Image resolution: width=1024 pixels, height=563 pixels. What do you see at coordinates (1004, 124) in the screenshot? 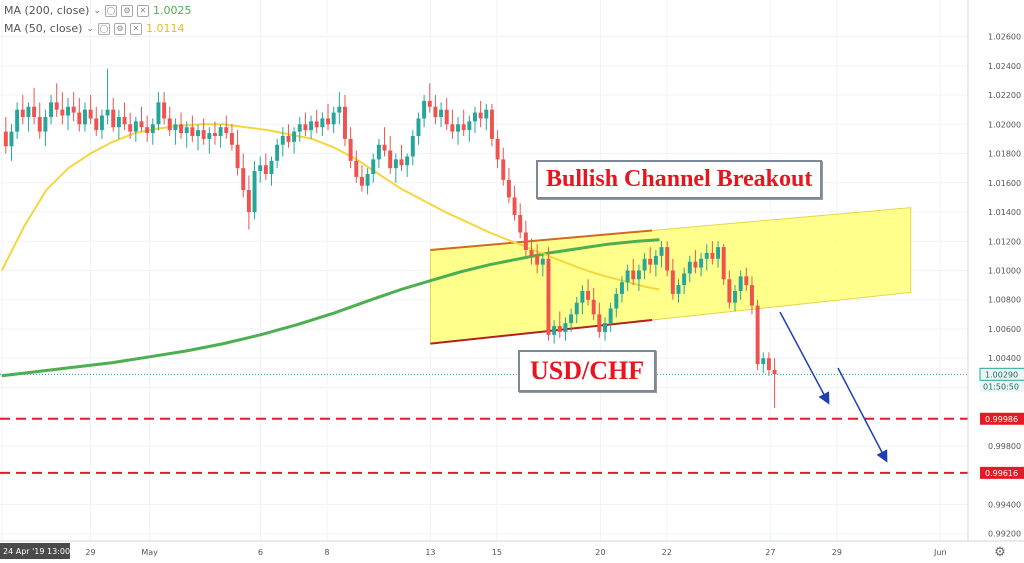
I see `price-tick-label: 1.02000` at bounding box center [1004, 124].